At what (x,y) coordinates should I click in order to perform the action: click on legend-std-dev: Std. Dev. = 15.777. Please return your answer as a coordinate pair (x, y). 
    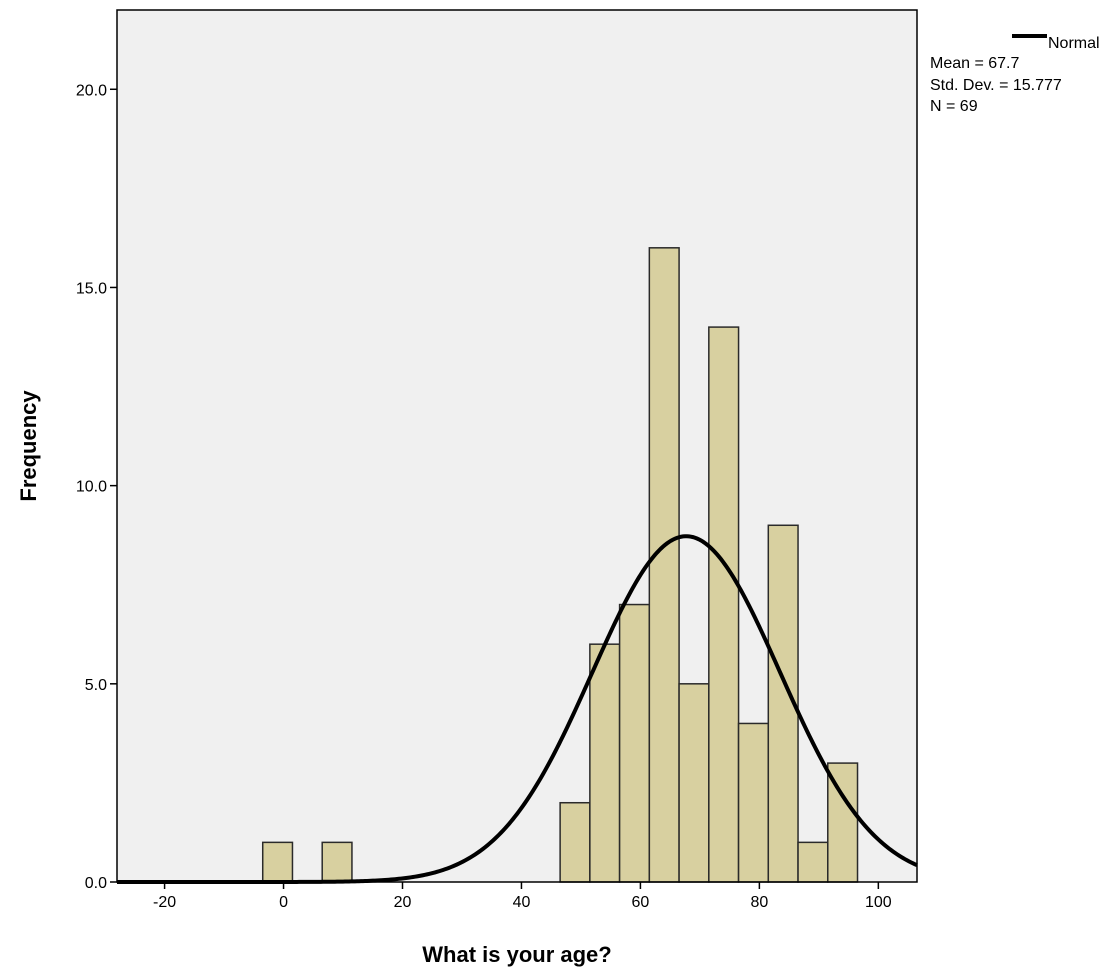
    Looking at the image, I should click on (996, 85).